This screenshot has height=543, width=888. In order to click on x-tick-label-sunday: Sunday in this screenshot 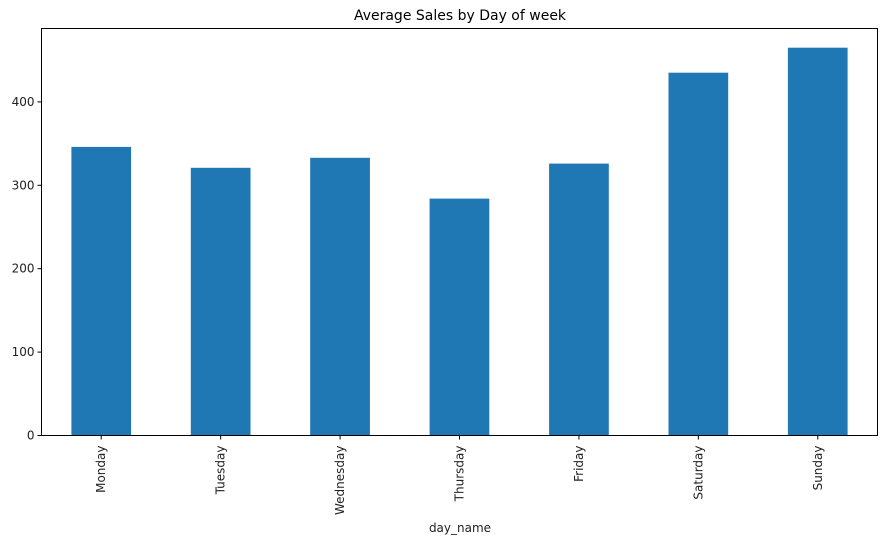, I will do `click(818, 468)`.